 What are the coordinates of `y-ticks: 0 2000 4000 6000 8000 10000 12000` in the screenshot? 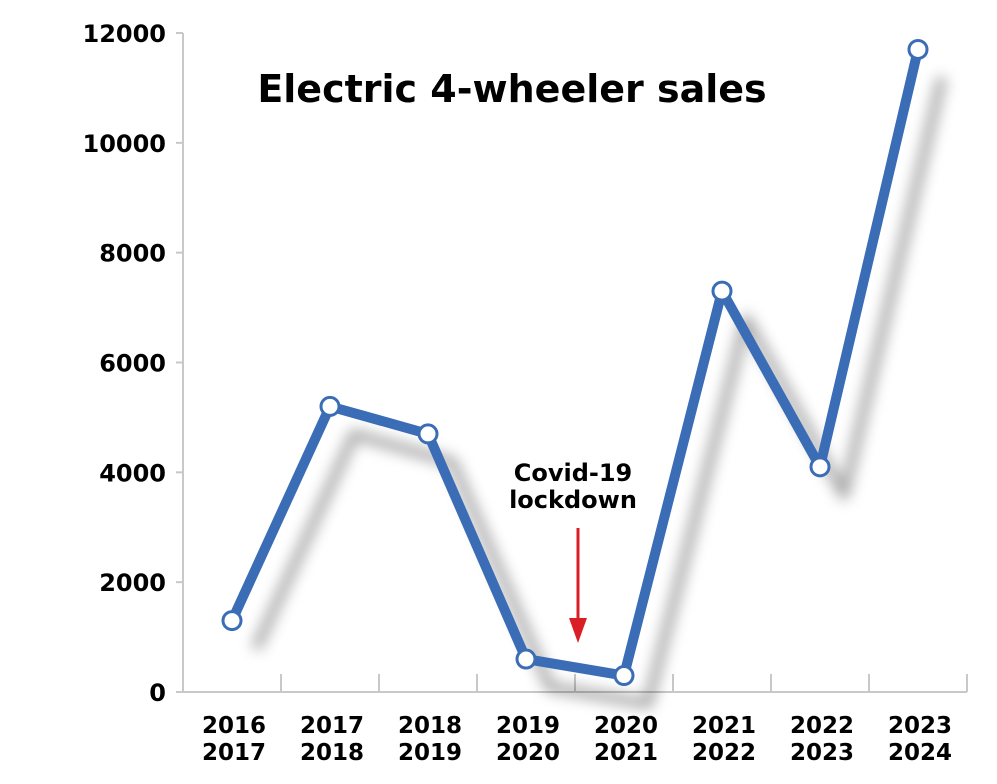 It's located at (133, 363).